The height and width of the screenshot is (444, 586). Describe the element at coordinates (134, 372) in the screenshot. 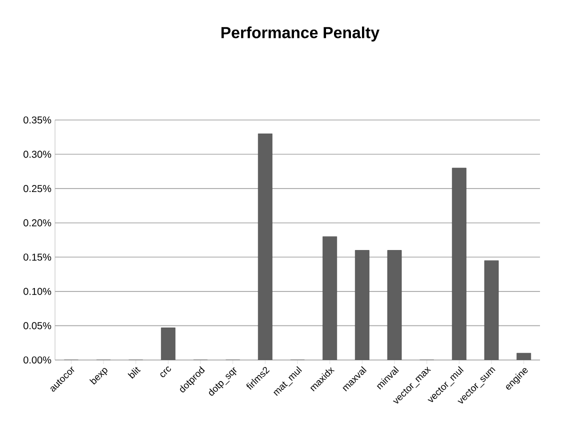

I see `x-tick-label: blit` at that location.